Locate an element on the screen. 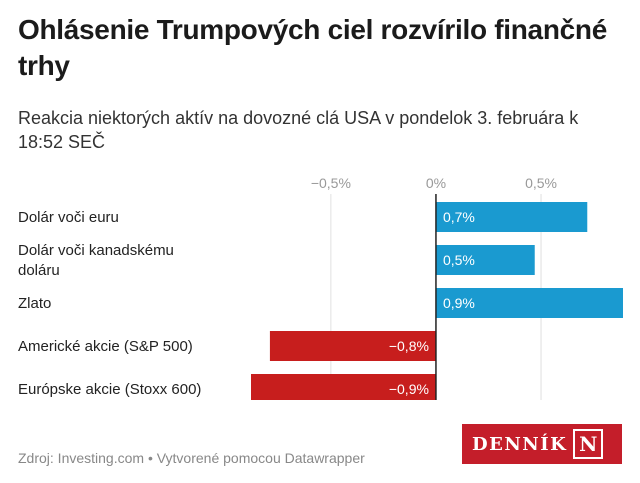  logo-wordmark: DENNÍK is located at coordinates (520, 444).